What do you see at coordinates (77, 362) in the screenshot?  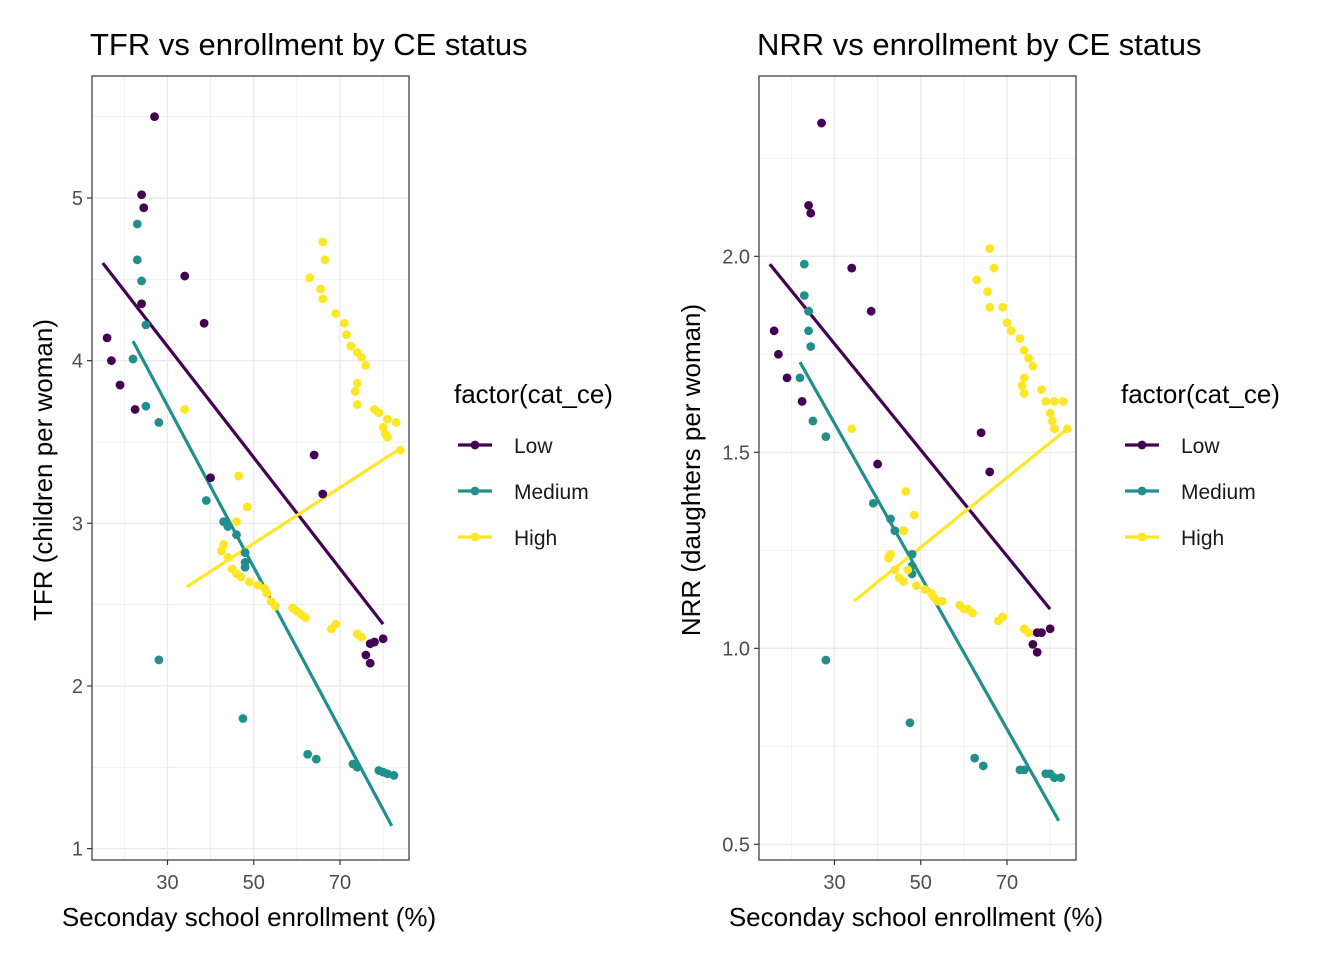 I see `tfr-y-tick-label: 4` at bounding box center [77, 362].